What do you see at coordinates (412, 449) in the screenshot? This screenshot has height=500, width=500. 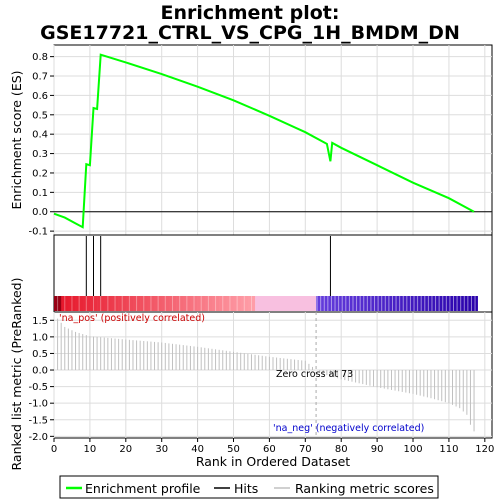 I see `metric-x-tick-label: 100` at bounding box center [412, 449].